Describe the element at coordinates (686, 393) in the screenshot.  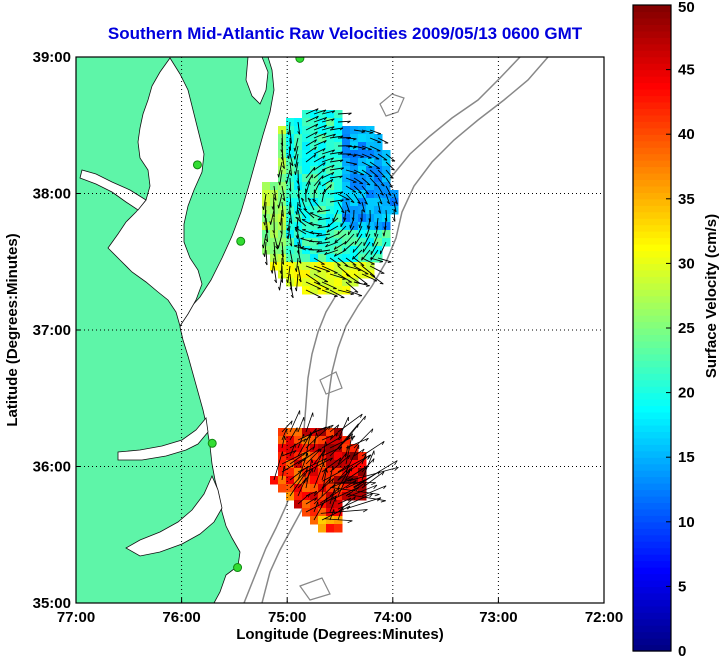
I see `colorbar-tick-label: 20` at that location.